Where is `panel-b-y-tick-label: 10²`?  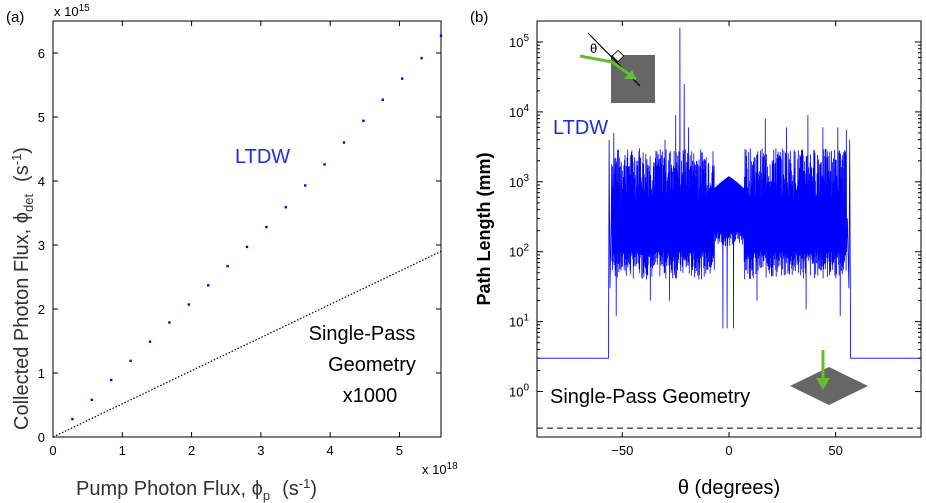
panel-b-y-tick-label: 10² is located at coordinates (519, 251).